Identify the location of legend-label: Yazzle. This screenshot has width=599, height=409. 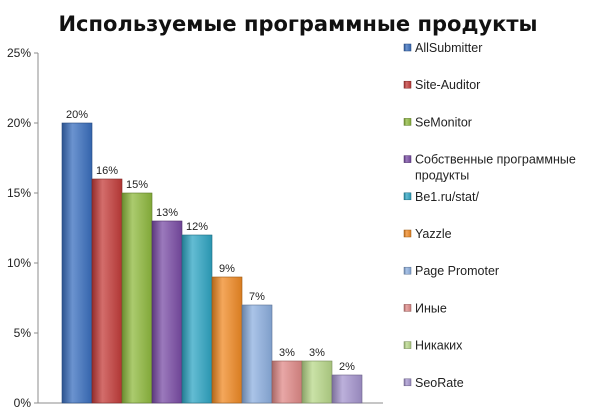
(433, 234).